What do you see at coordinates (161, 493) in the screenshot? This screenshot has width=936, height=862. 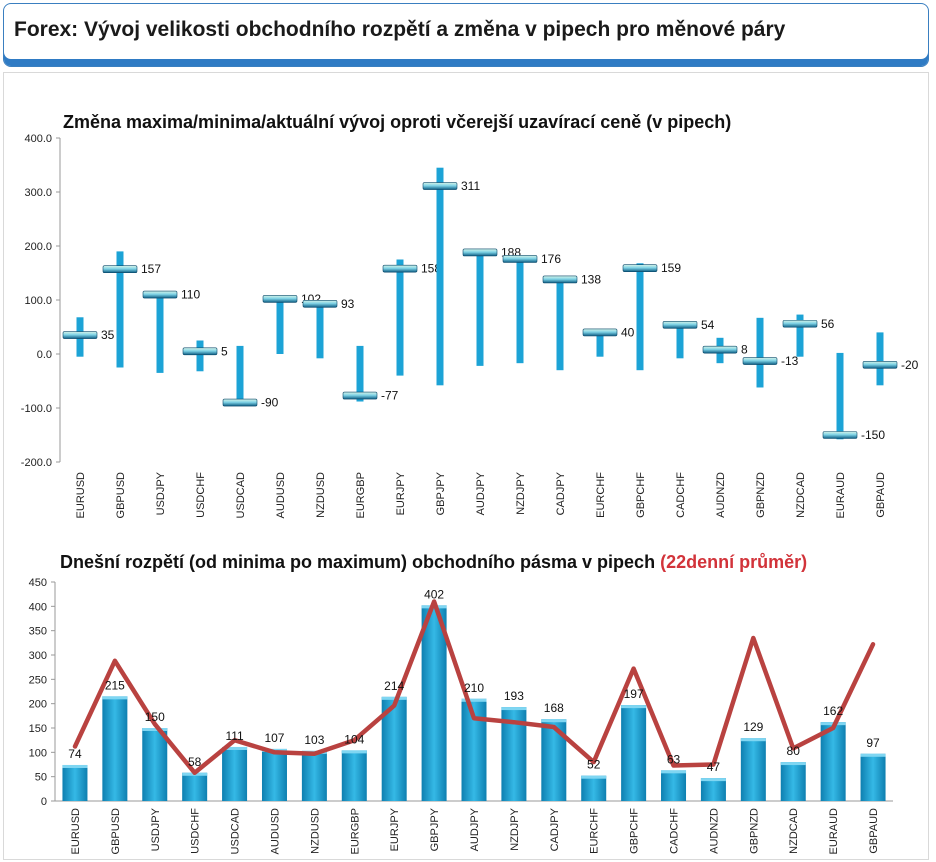 I see `chart1-category-label: USDJPY` at bounding box center [161, 493].